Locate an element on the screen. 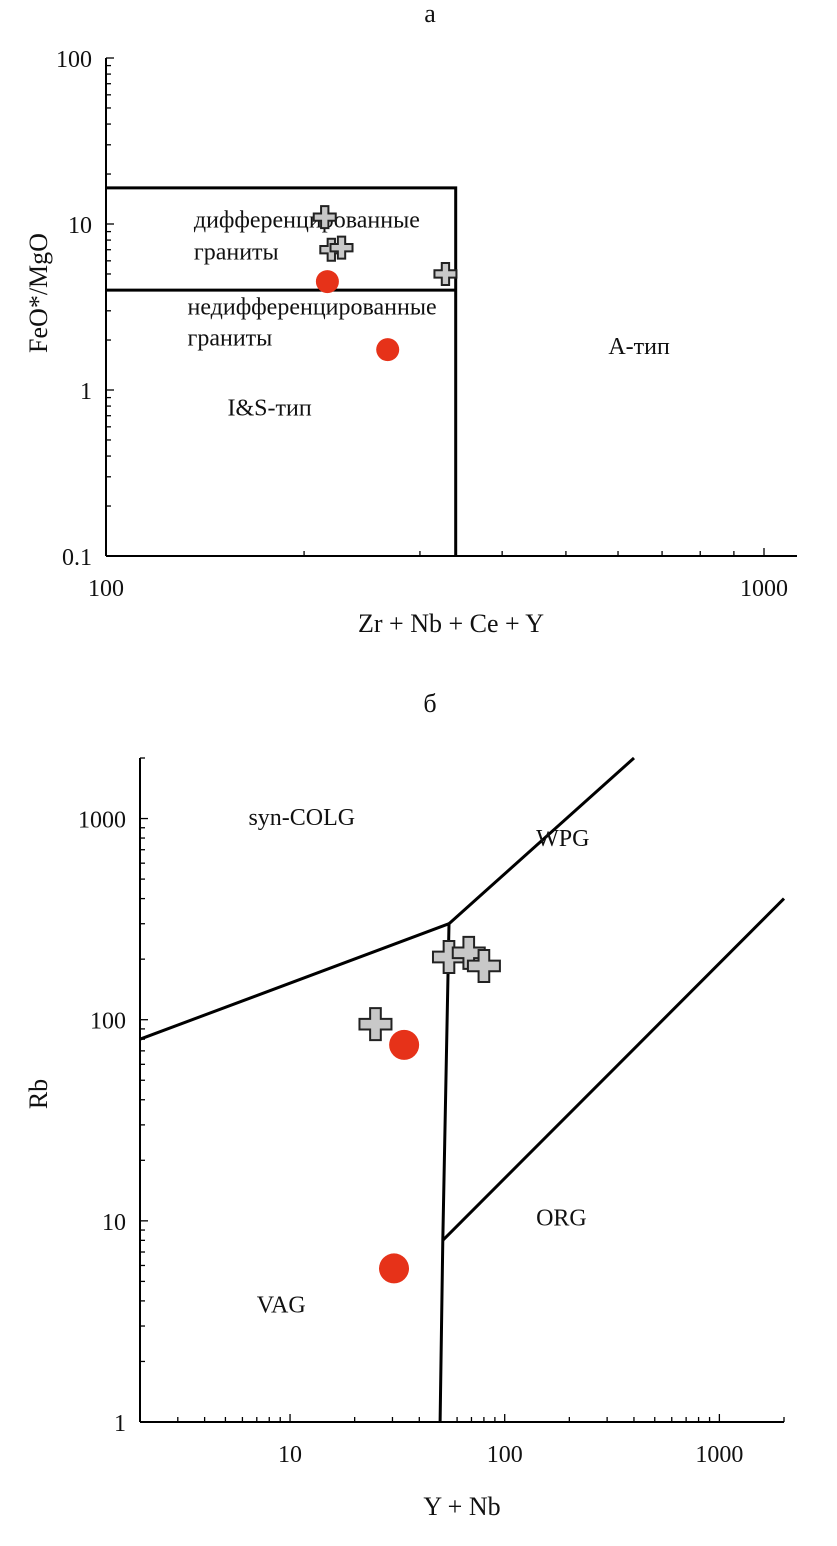 This screenshot has width=837, height=1546. panel-label-a: а is located at coordinates (430, 14).